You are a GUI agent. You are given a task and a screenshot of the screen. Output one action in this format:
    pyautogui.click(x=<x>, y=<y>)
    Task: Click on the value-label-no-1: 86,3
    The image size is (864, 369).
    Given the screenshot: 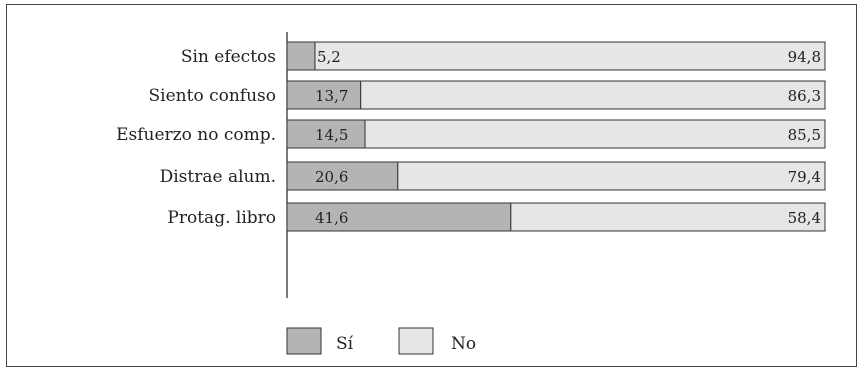 What is the action you would take?
    pyautogui.click(x=804, y=96)
    